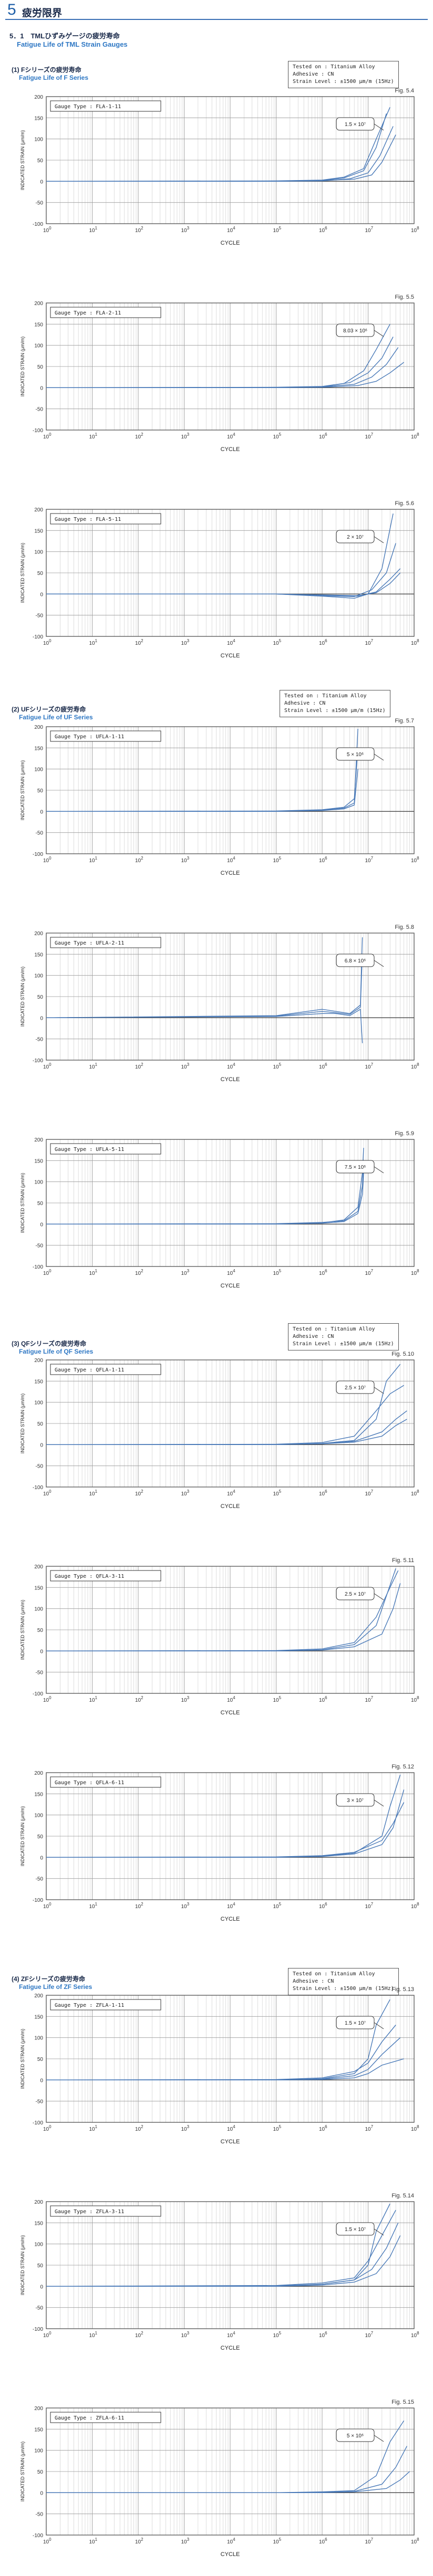  What do you see at coordinates (356, 2230) in the screenshot?
I see `callout-label: 1.5 × 10⁷` at bounding box center [356, 2230].